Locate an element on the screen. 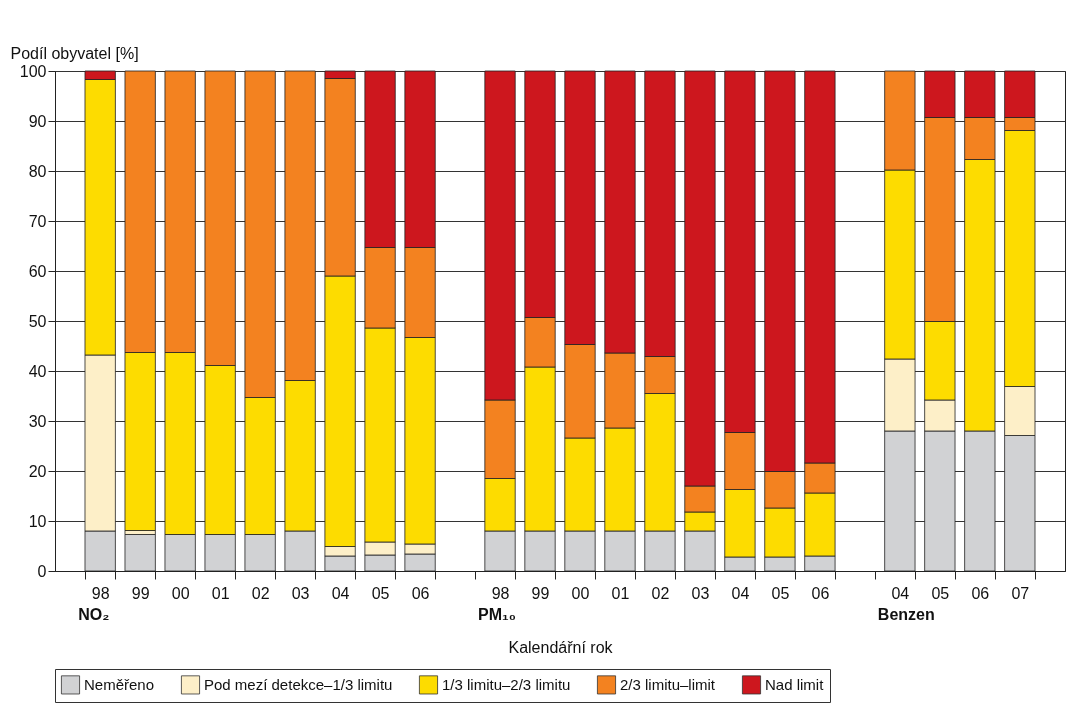 The image size is (1086, 728). y-tick-label: 50 is located at coordinates (37, 321).